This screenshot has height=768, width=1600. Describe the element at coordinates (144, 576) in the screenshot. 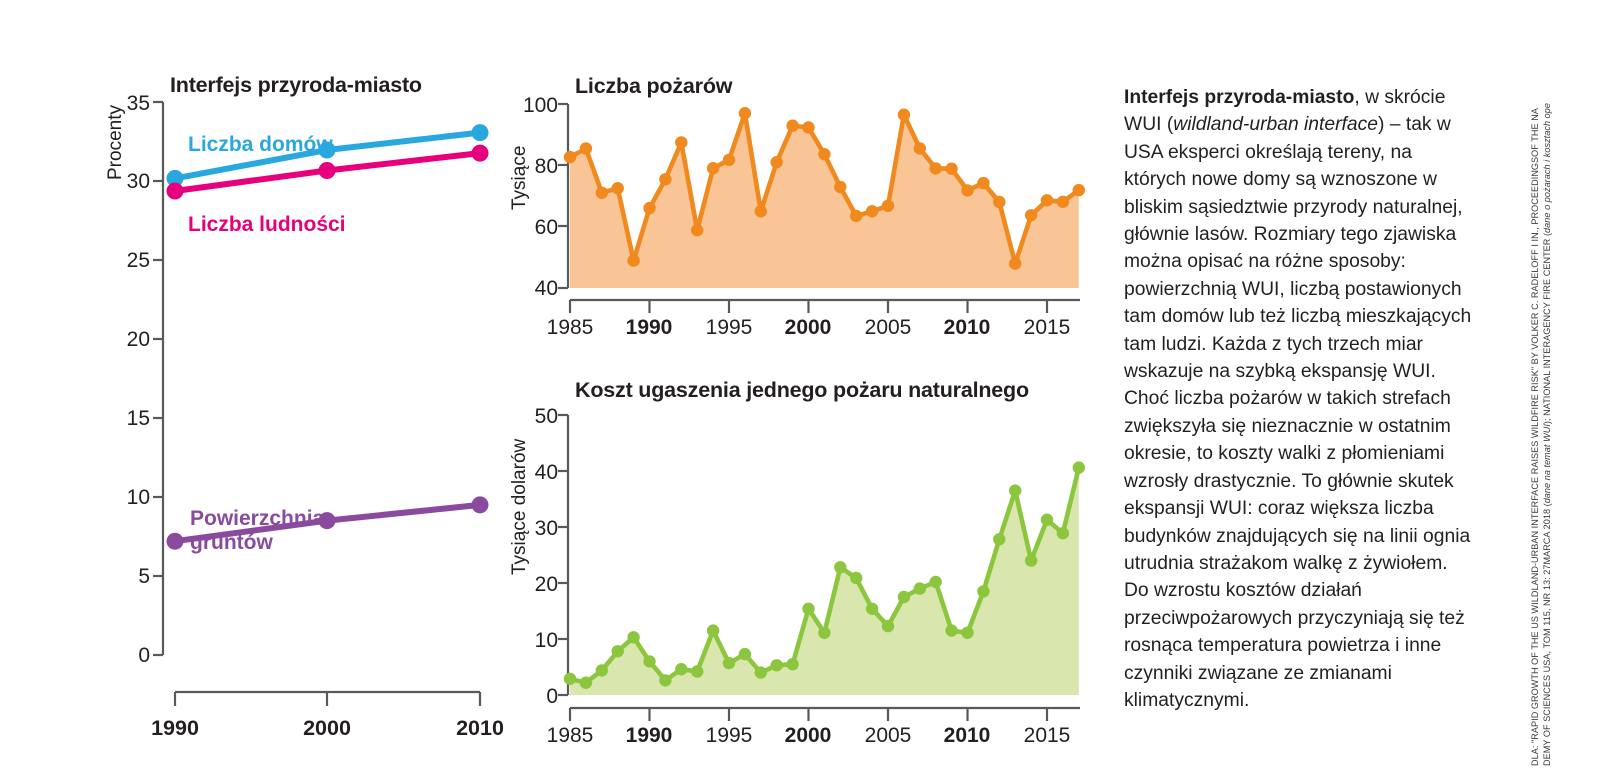

I see `y-tick-wui-5: 5` at that location.